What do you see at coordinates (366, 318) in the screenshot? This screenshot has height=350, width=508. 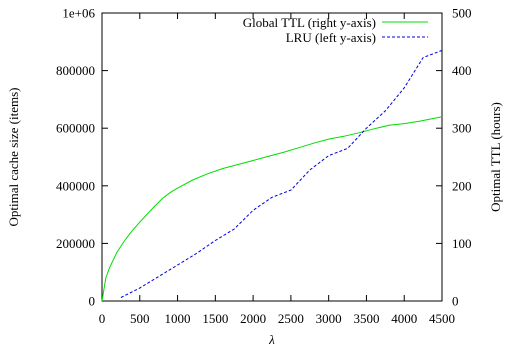 I see `x-tick-label: 3500` at bounding box center [366, 318].